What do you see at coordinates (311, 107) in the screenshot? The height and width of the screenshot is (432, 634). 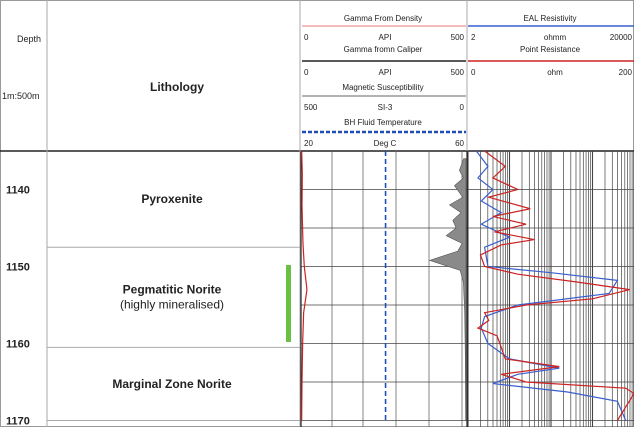 I see `mag-sus-min: 500` at bounding box center [311, 107].